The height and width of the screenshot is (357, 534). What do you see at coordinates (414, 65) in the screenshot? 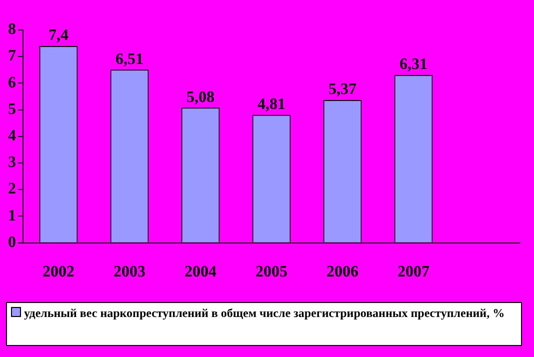
I see `text: 6,31` at bounding box center [414, 65].